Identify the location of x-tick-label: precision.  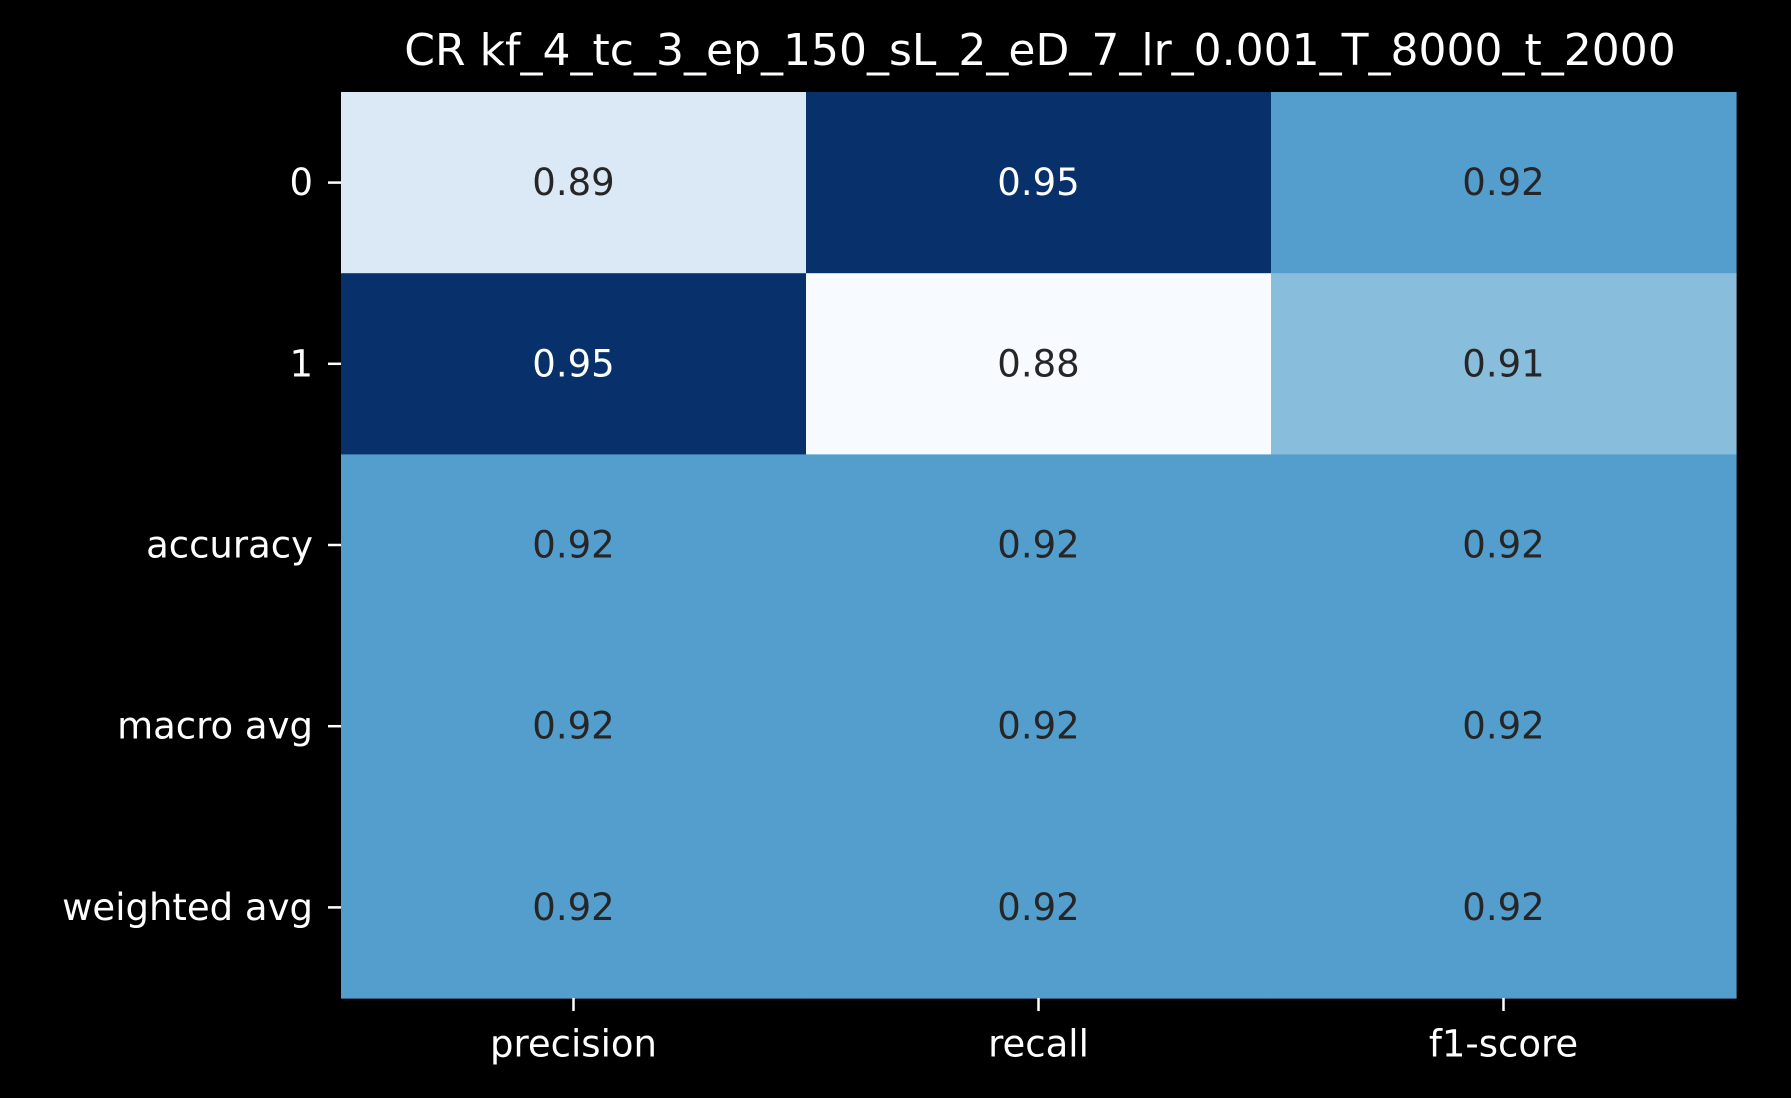
(573, 1044).